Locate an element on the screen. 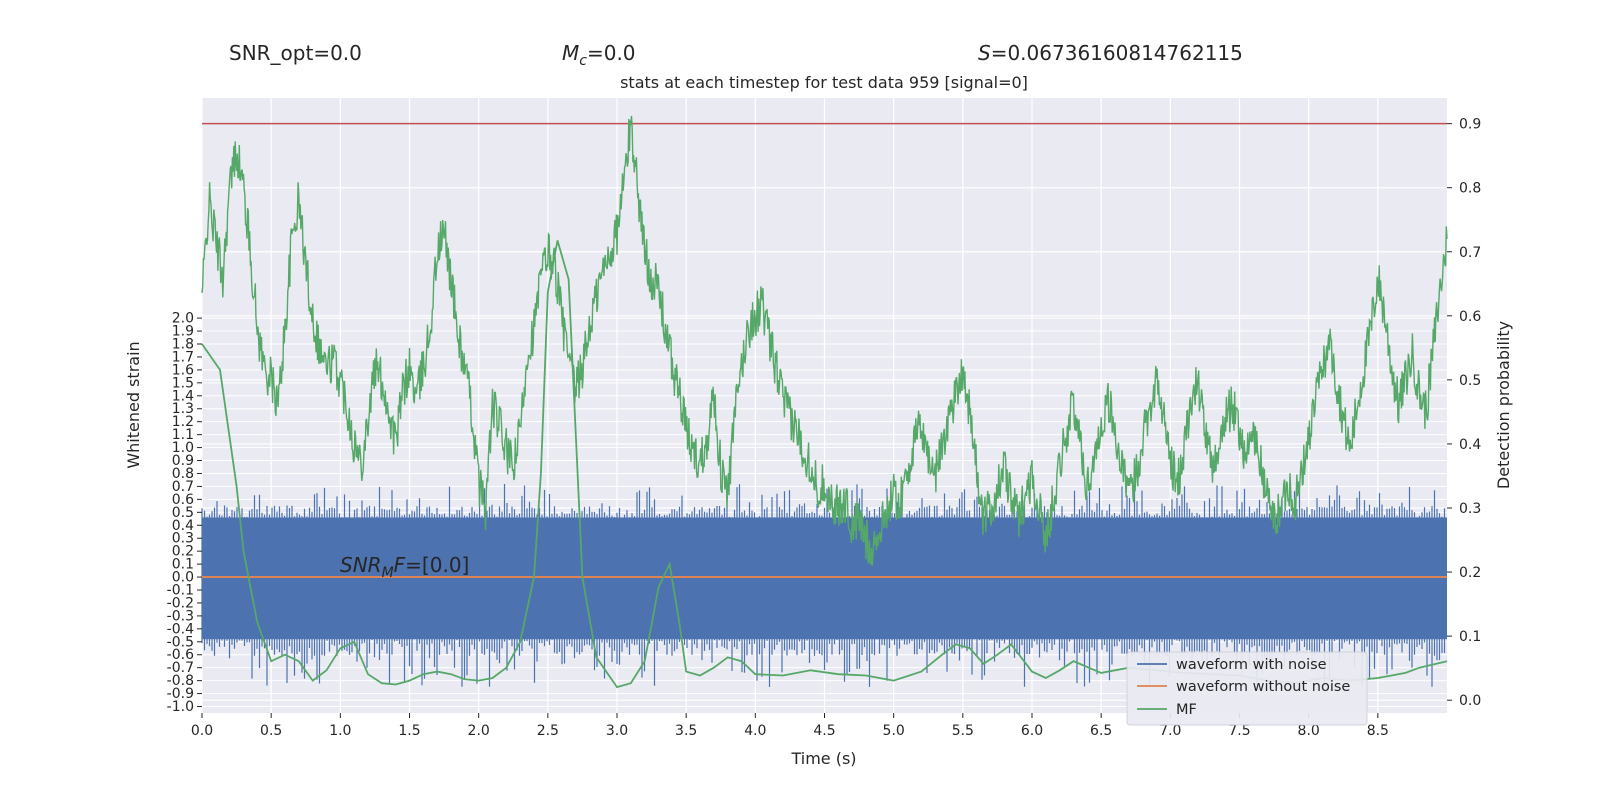 The width and height of the screenshot is (1600, 800). tick-label-left-21: 1.1 is located at coordinates (183, 435).